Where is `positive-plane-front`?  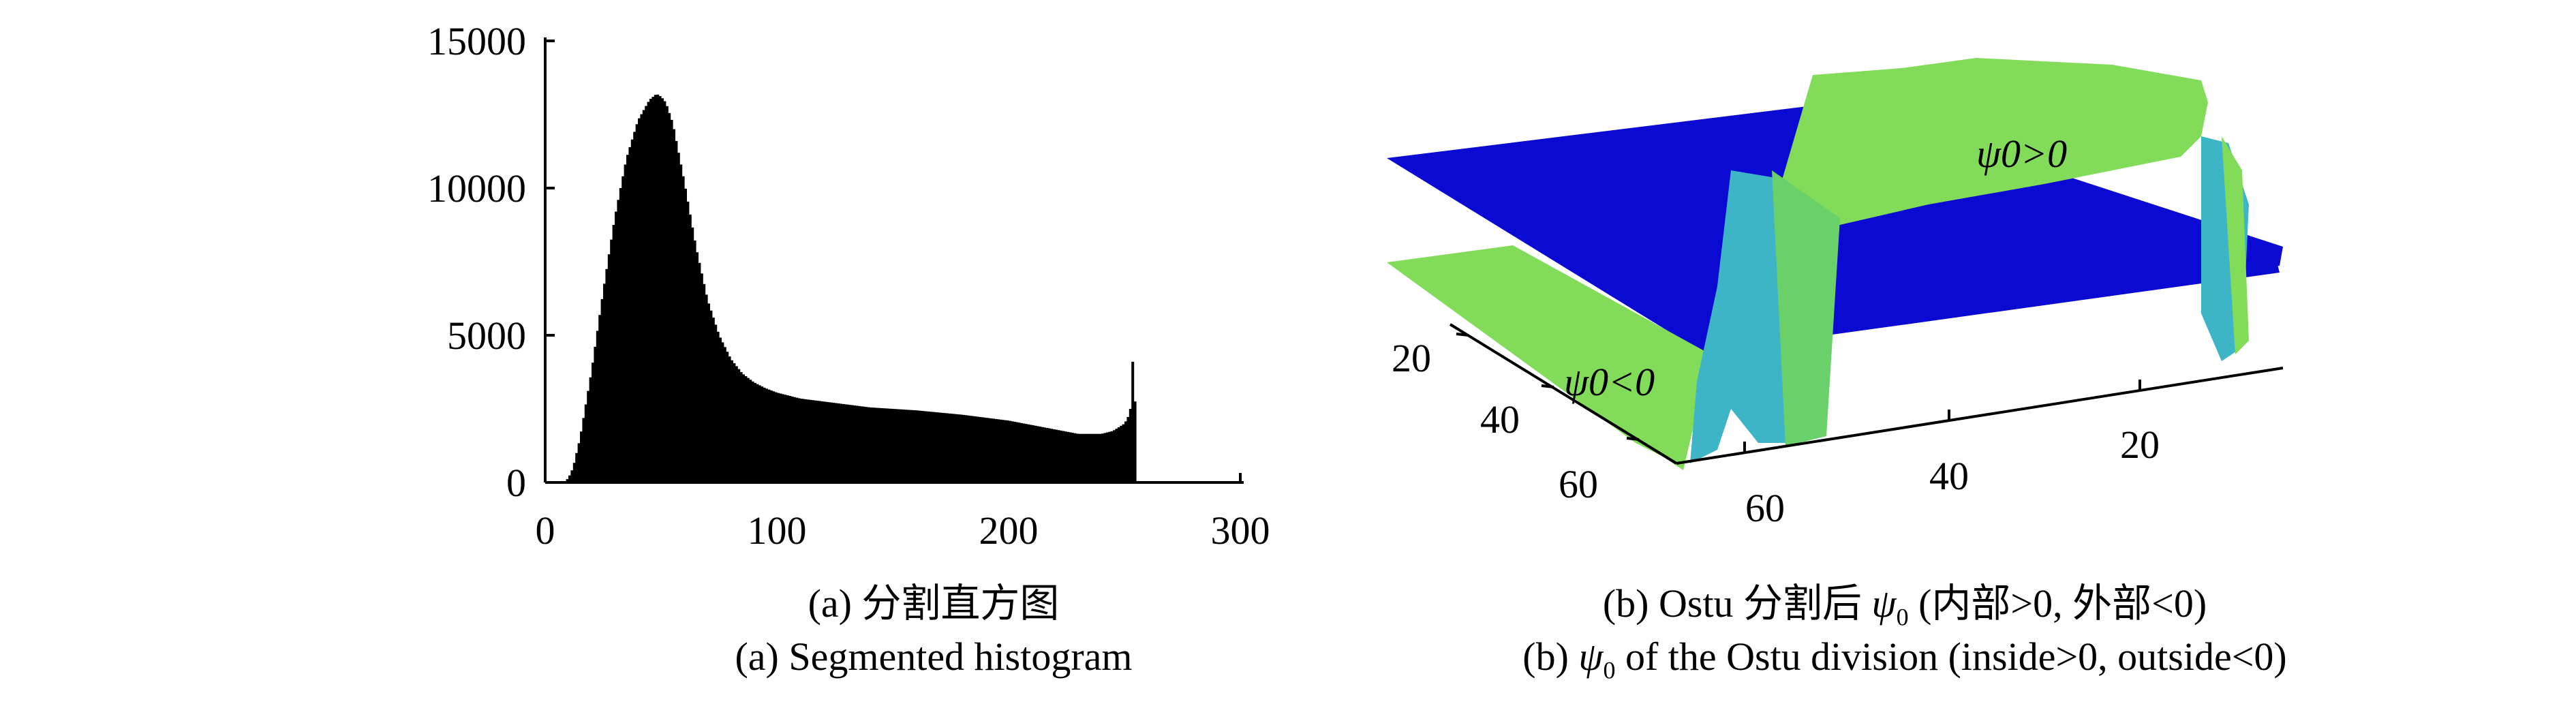
positive-plane-front is located at coordinates (1549, 357).